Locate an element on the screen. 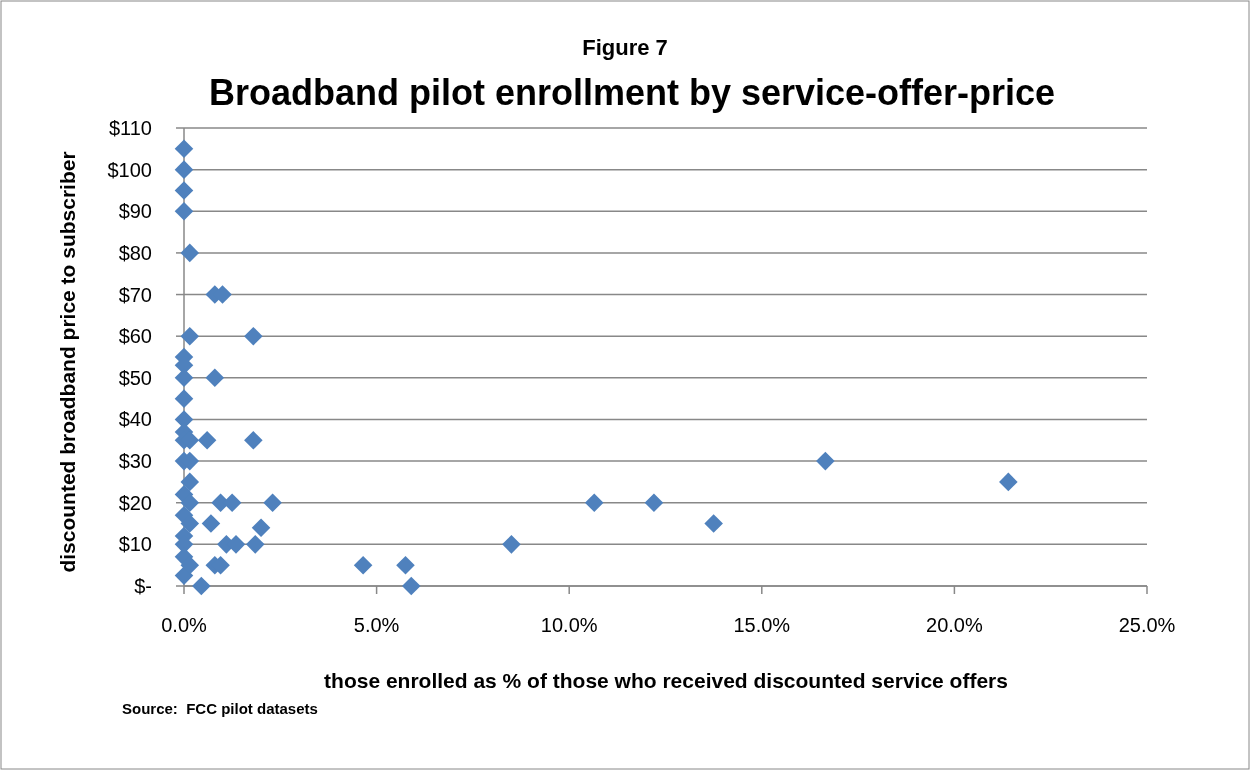 The width and height of the screenshot is (1250, 770). y-tick-label: $100 is located at coordinates (129, 169).